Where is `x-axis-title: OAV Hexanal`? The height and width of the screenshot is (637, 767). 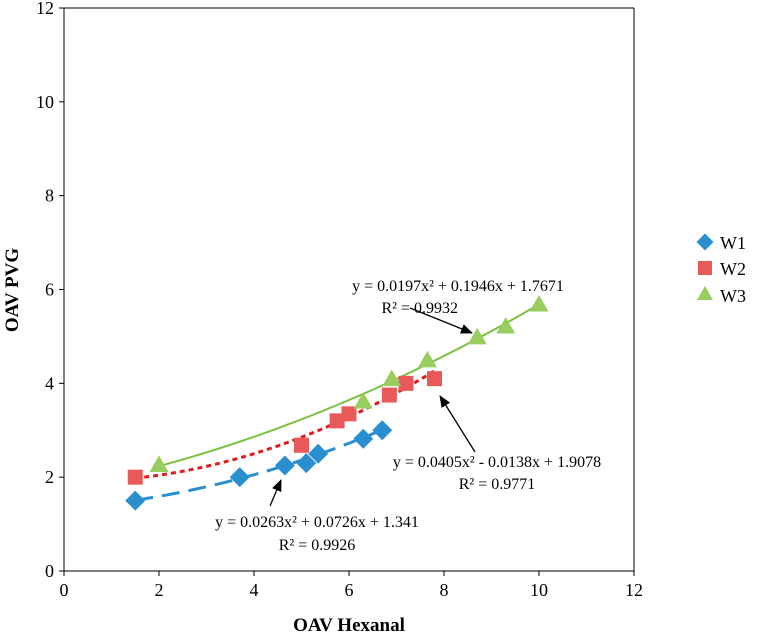
x-axis-title: OAV Hexanal is located at coordinates (349, 625).